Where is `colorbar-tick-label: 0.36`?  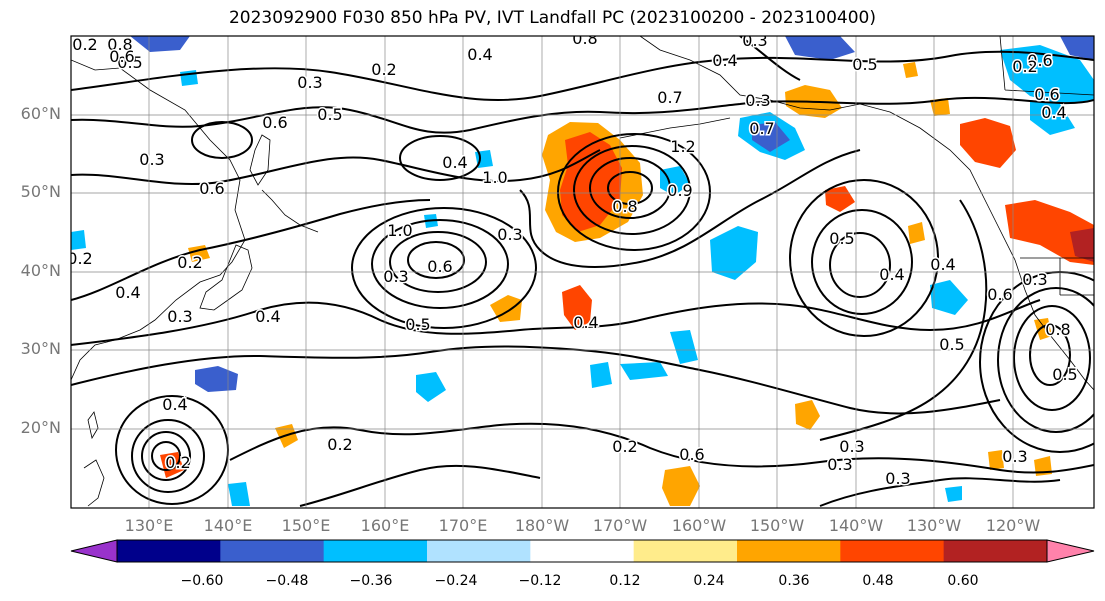 colorbar-tick-label: 0.36 is located at coordinates (794, 581).